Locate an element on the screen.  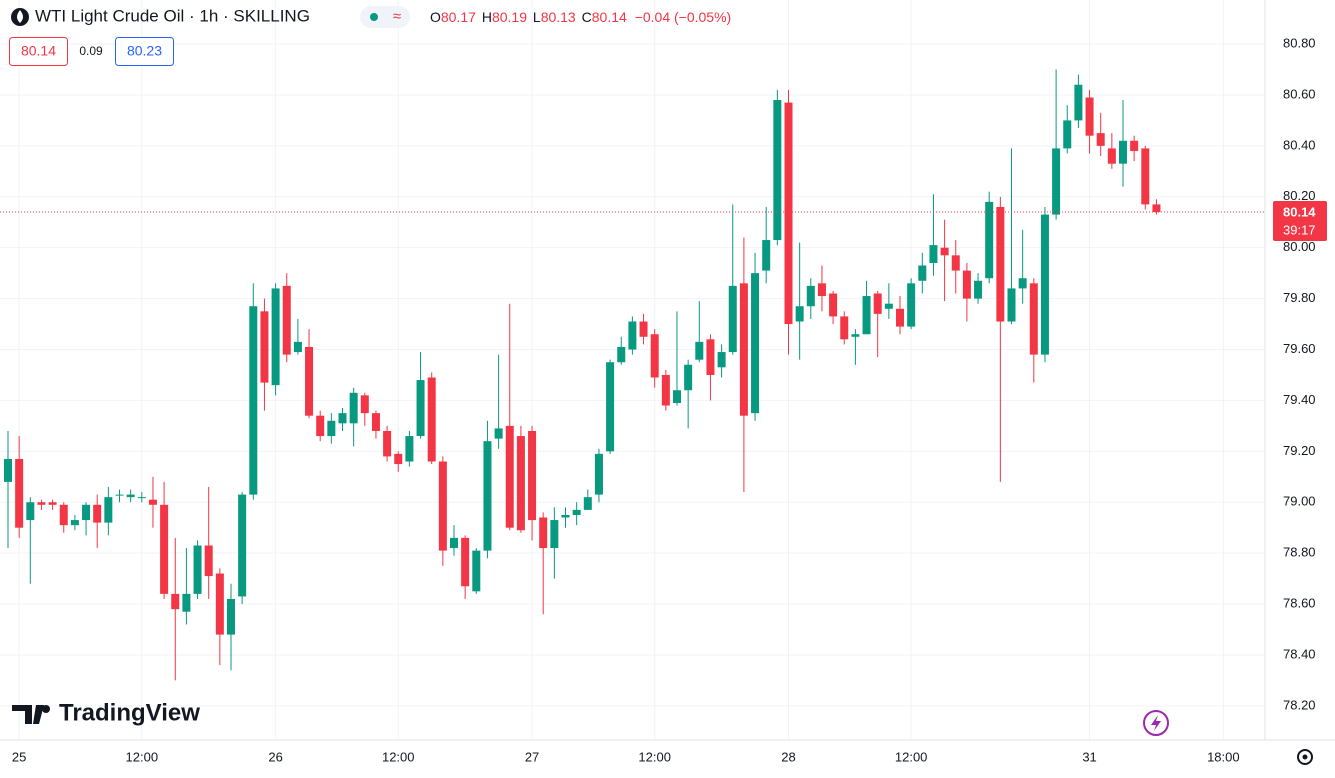
settings-button is located at coordinates (1305, 757).